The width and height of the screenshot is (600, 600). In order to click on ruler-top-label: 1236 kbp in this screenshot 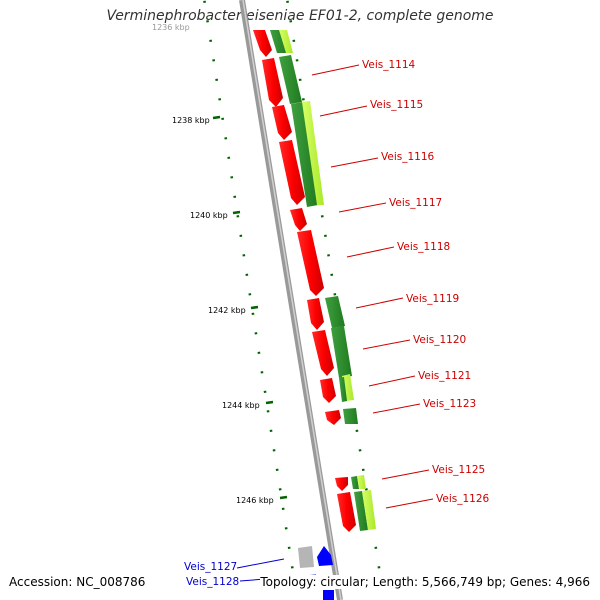, I will do `click(171, 27)`.